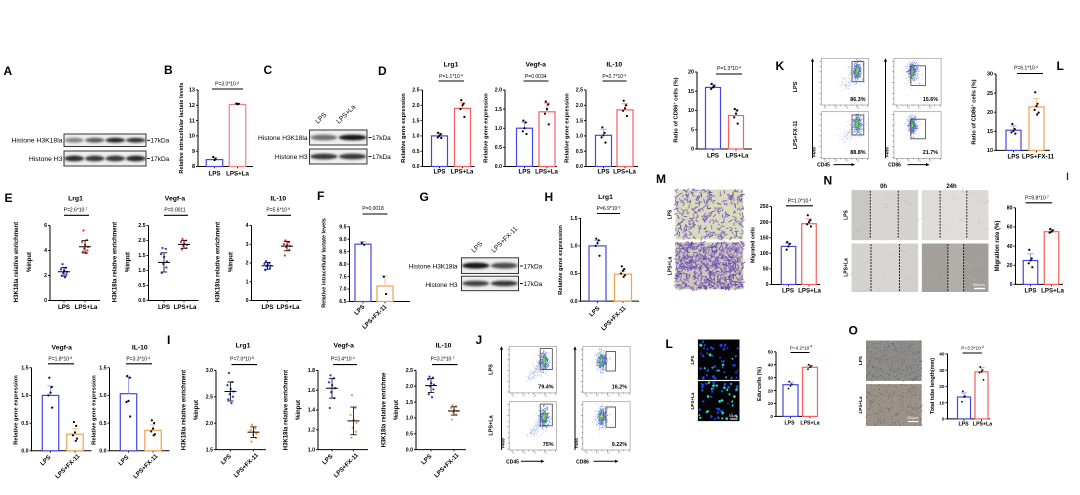 This screenshot has height=495, width=1080. Describe the element at coordinates (1010, 209) in the screenshot. I see `svg-text: 80` at that location.